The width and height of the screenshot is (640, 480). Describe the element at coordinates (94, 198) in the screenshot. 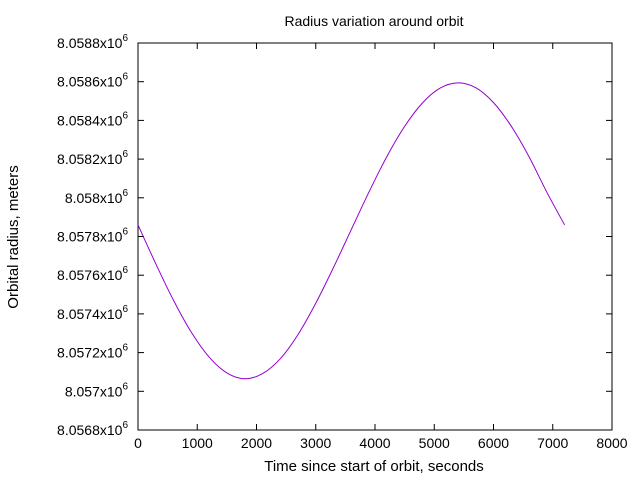

I see `y-tick-mantissa: 8.058x10` at that location.